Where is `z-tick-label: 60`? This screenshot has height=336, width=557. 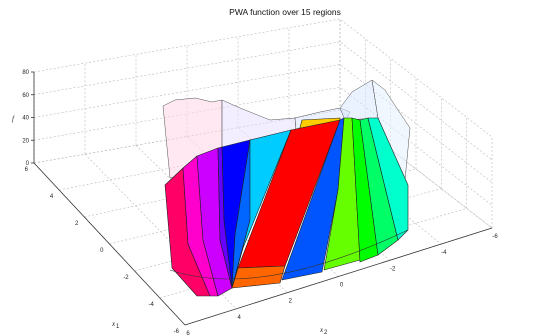 z-tick-label: 60 is located at coordinates (25, 96).